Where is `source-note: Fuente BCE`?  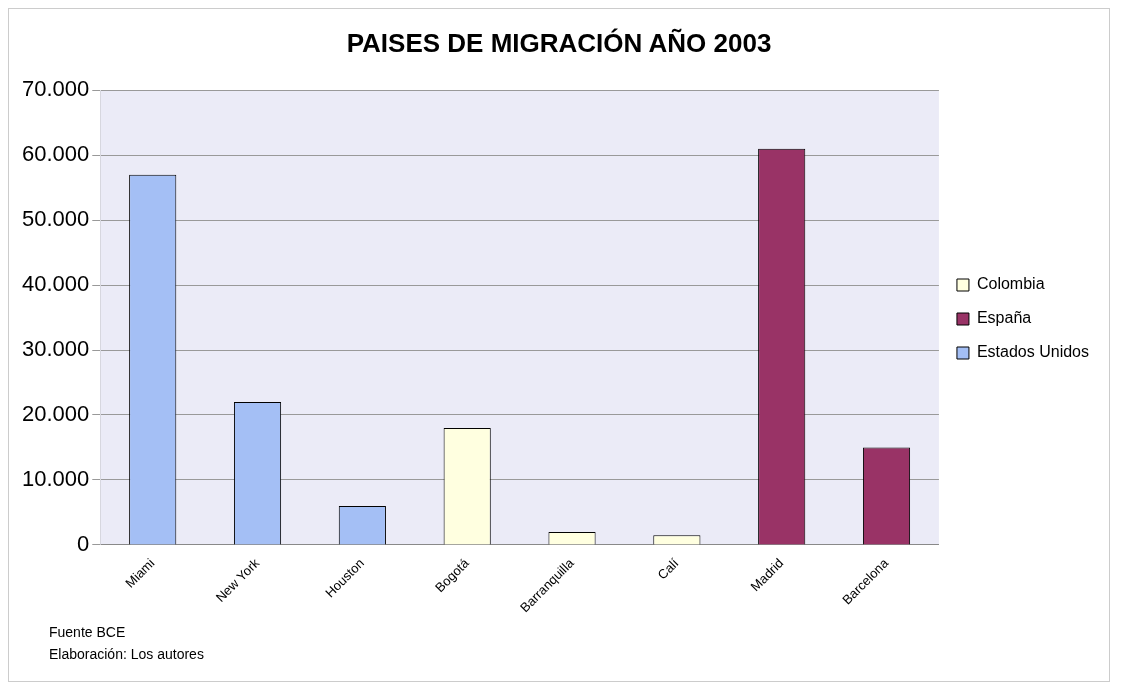 source-note: Fuente BCE is located at coordinates (88, 632).